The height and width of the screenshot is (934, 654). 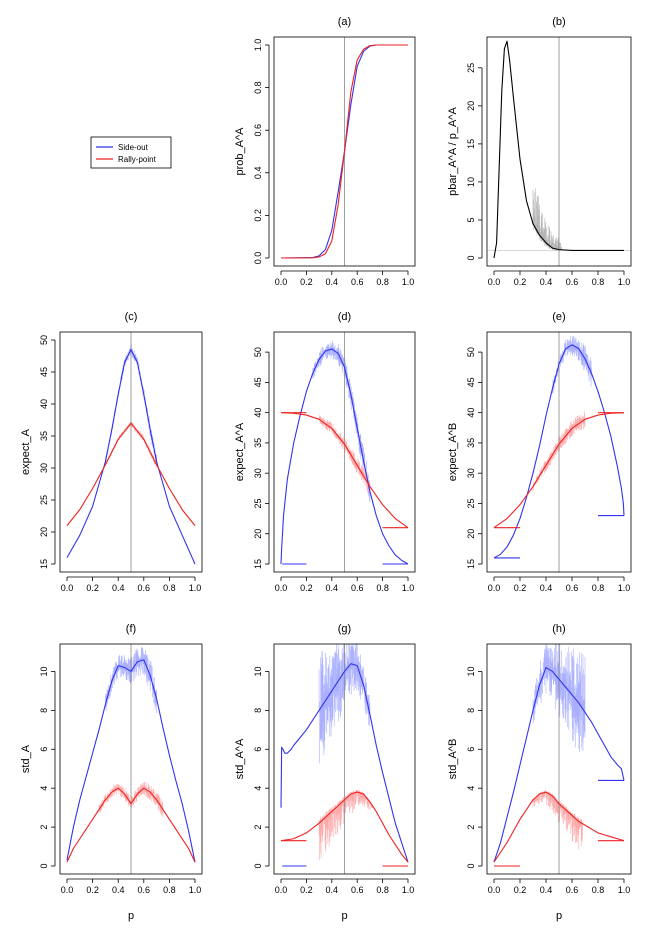 I want to click on panel-d-y-tick-label-7: 50, so click(x=258, y=352).